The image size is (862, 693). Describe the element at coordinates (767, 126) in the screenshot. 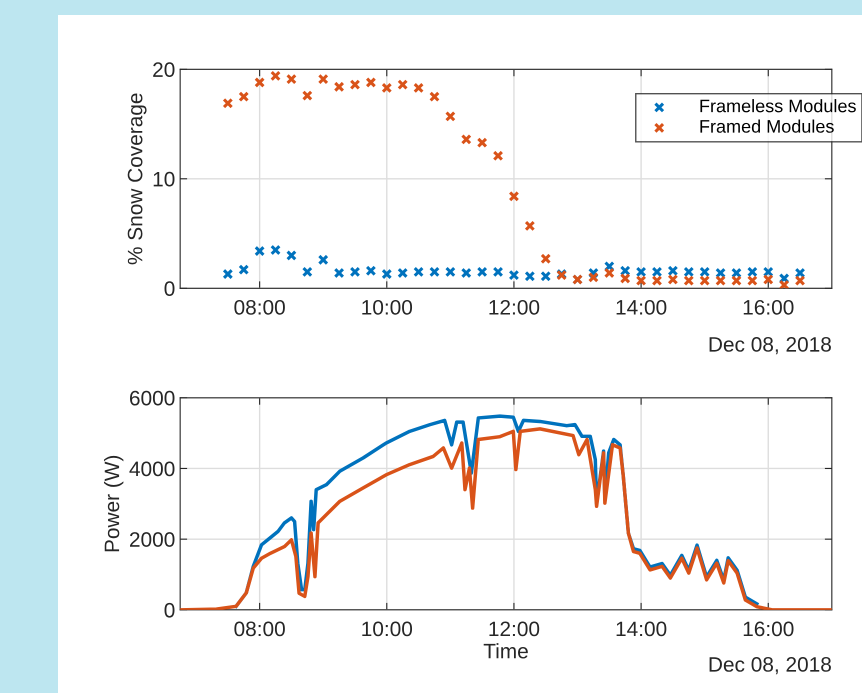

I see `legend-label: Framed Modules` at that location.